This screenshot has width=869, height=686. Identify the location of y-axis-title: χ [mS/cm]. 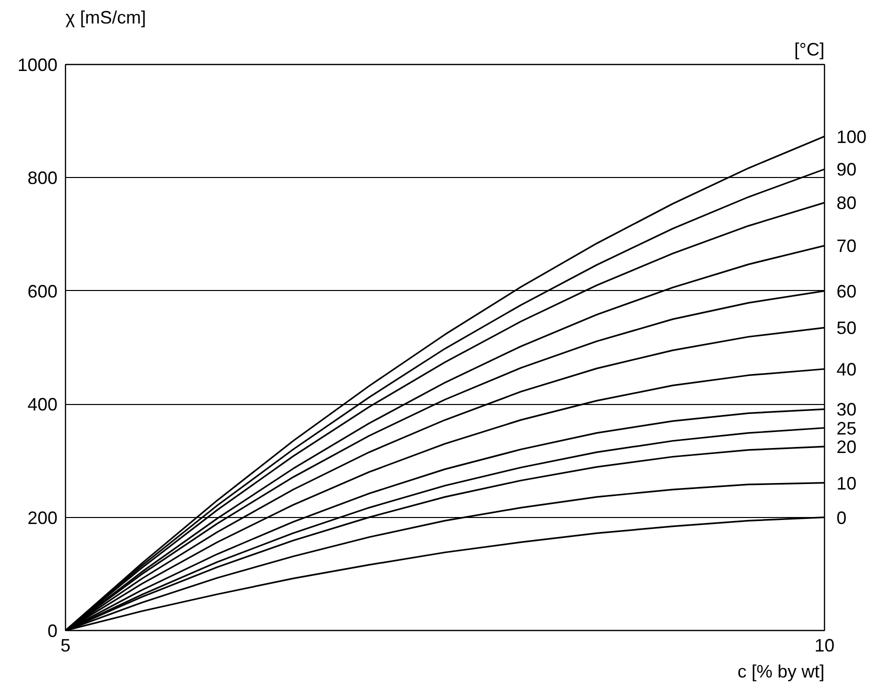
(106, 18).